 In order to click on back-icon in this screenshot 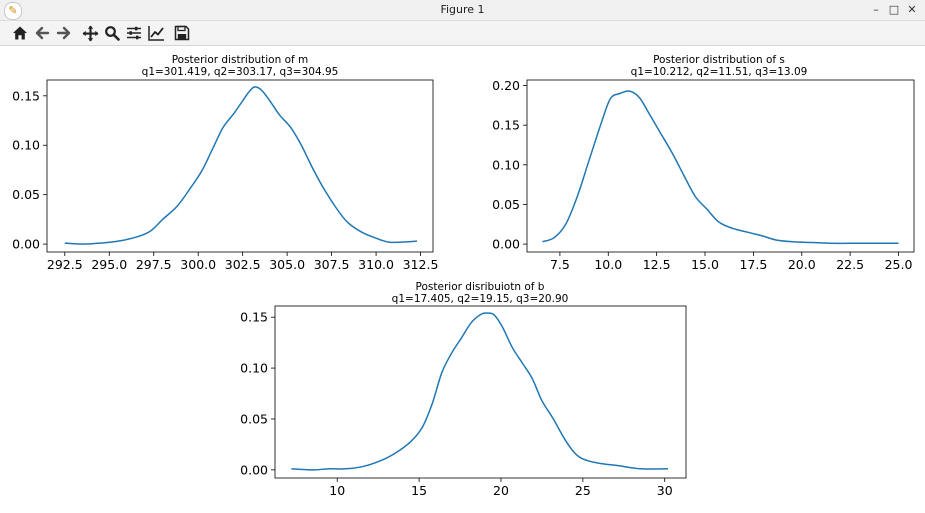, I will do `click(42, 33)`.